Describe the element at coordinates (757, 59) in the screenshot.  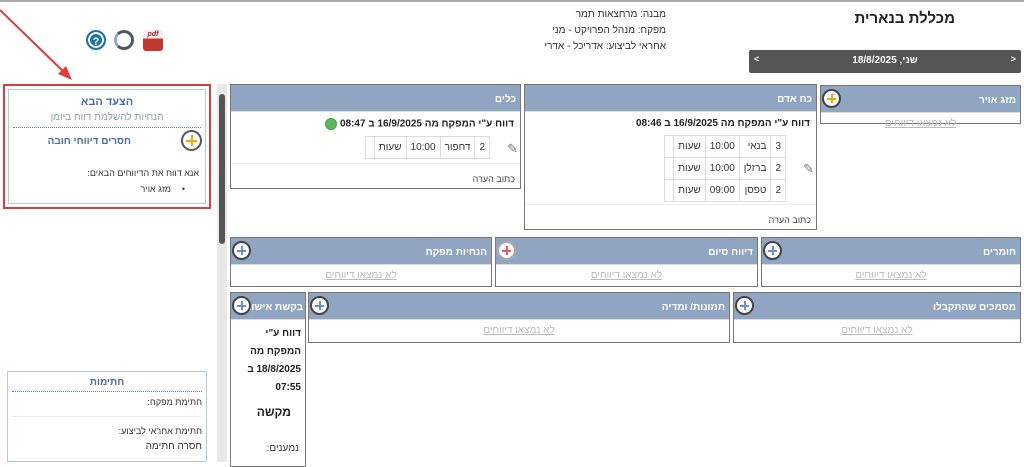
I see `prev-day-button: <` at that location.